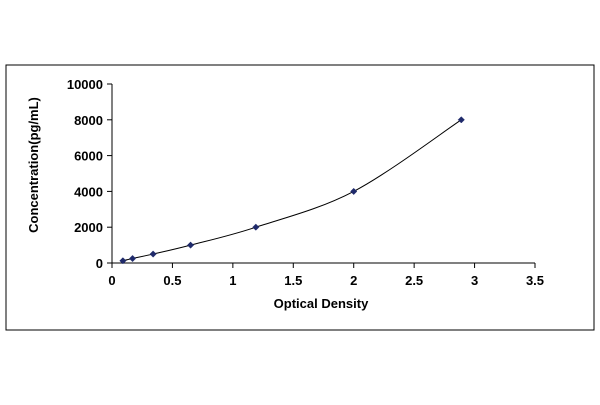  I want to click on y-tick-label: 4000, so click(88, 191).